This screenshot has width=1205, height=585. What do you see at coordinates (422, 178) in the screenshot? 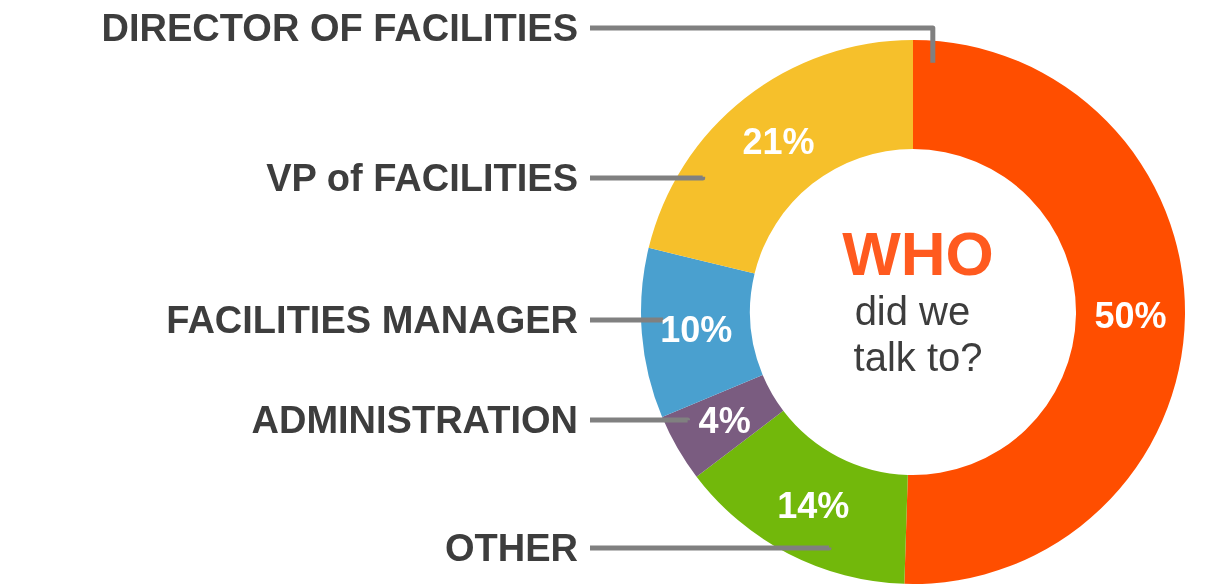
I see `slice-label: VP of FACILITIES` at bounding box center [422, 178].